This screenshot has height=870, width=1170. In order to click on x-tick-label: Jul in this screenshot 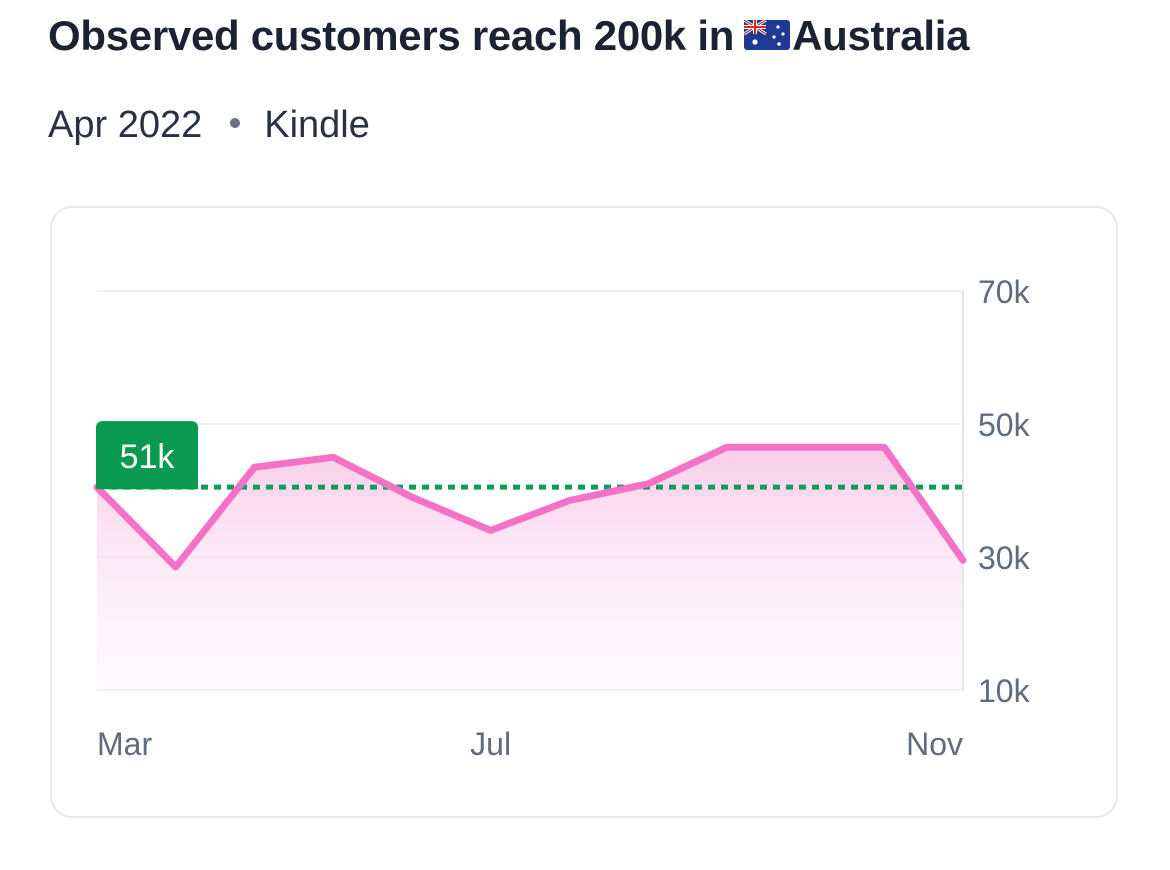, I will do `click(490, 744)`.